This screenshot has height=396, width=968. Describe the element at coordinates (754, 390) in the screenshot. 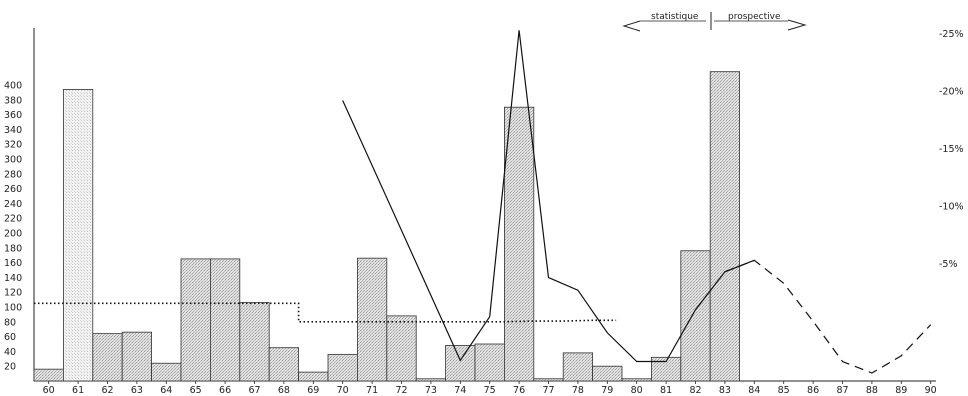

I see `x-tick-84: 84` at that location.